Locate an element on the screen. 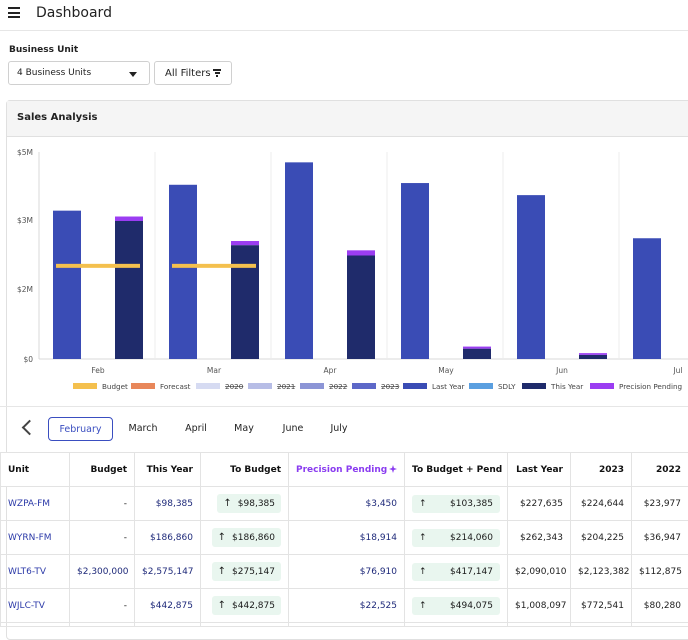  to-budget-value: $186,860 is located at coordinates (253, 538).